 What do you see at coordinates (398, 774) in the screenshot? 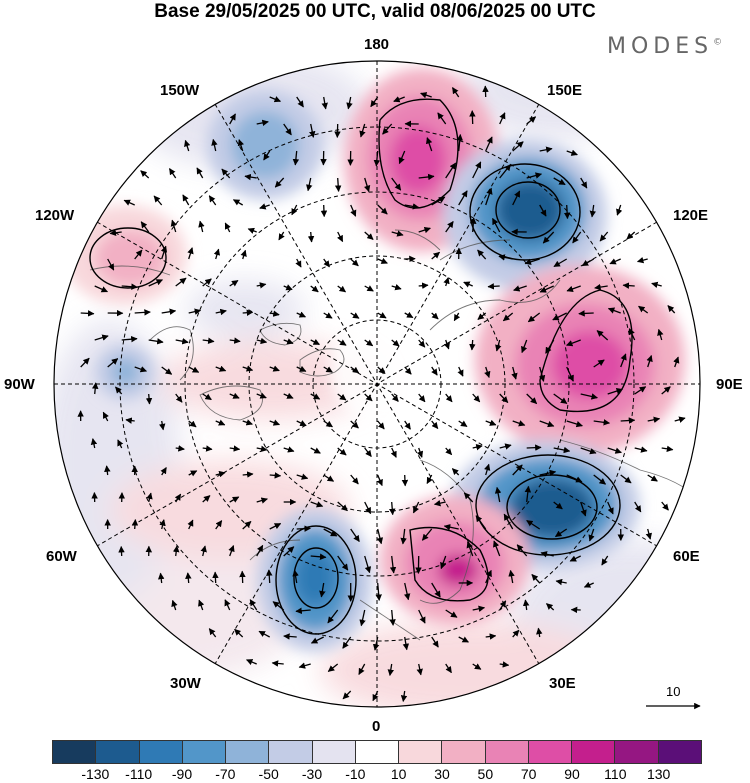
I see `colorbar-tick-label: 10` at bounding box center [398, 774].